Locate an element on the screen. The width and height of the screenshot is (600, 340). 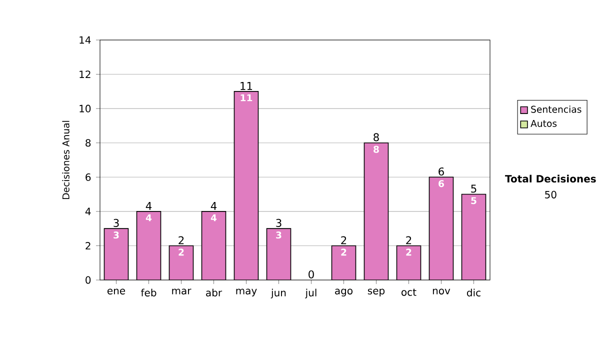
data-label: 6 is located at coordinates (441, 184).